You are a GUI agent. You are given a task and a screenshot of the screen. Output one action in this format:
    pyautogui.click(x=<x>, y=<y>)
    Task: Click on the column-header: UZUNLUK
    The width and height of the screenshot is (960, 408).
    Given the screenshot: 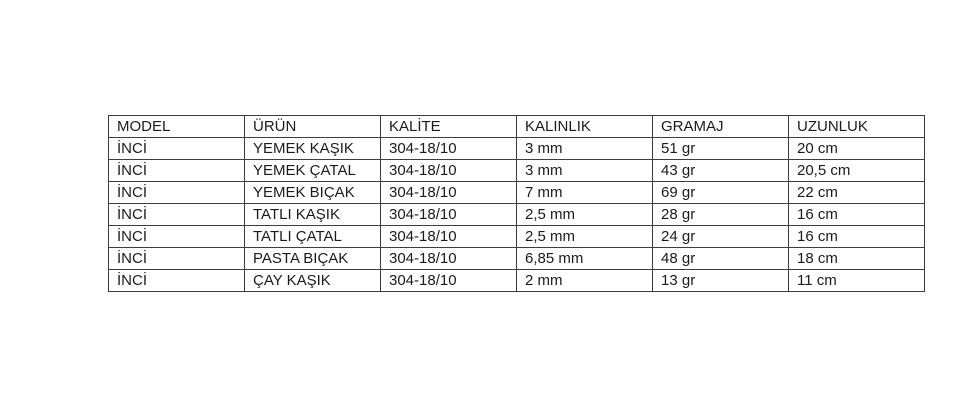 What is the action you would take?
    pyautogui.click(x=856, y=126)
    